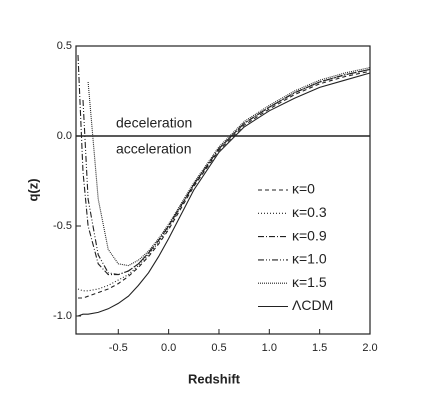 The width and height of the screenshot is (429, 407). I want to click on x-tick-label: 0.5, so click(218, 348).